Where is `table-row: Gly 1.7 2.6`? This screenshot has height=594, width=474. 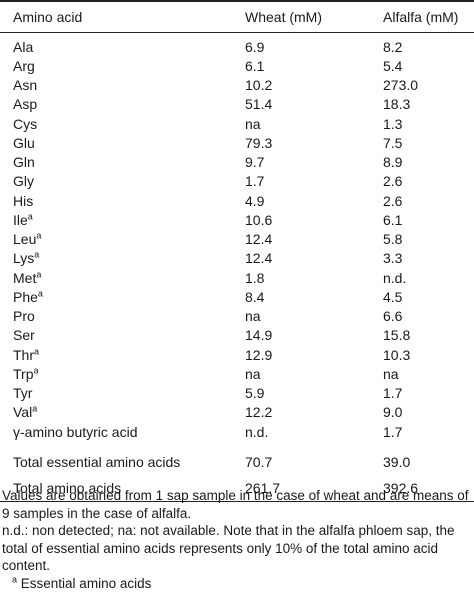
table-row: Gly 1.7 2.6 is located at coordinates (237, 181).